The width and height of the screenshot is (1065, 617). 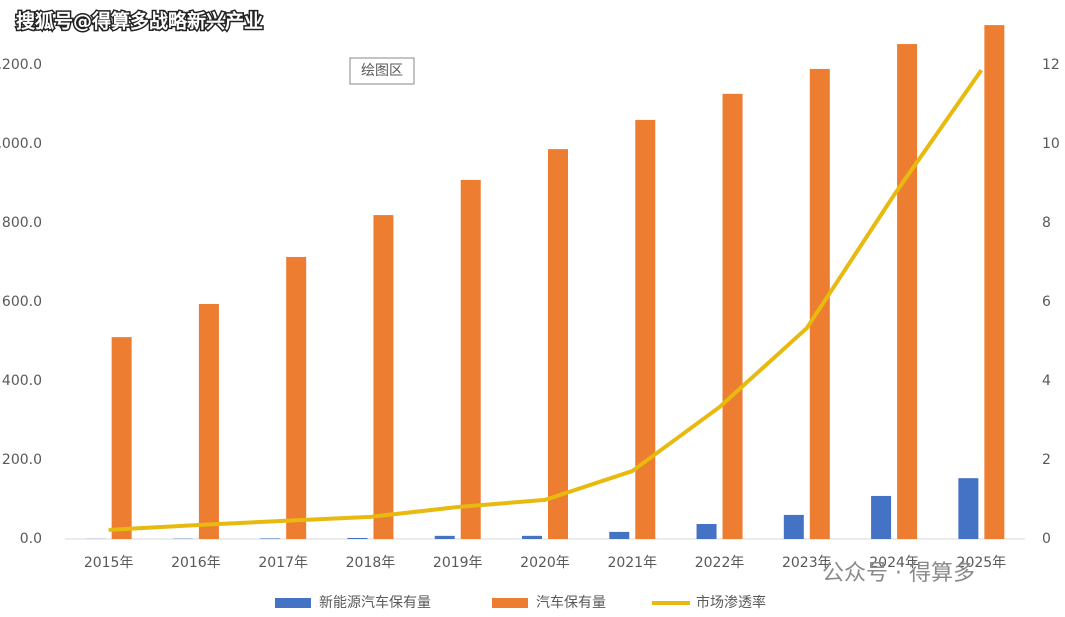 What do you see at coordinates (22, 223) in the screenshot?
I see `y-tick-label: 800.0` at bounding box center [22, 223].